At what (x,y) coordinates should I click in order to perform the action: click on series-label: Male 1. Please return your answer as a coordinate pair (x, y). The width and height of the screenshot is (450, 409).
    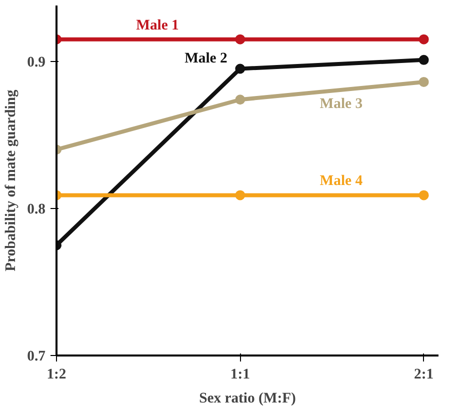
    Looking at the image, I should click on (157, 25).